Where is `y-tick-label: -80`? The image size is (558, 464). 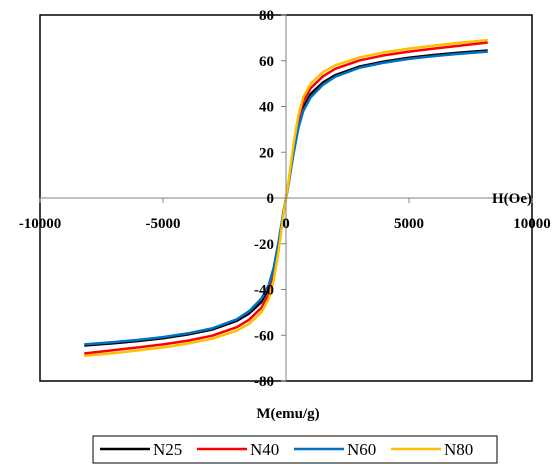
y-tick-label: -80 is located at coordinates (264, 382).